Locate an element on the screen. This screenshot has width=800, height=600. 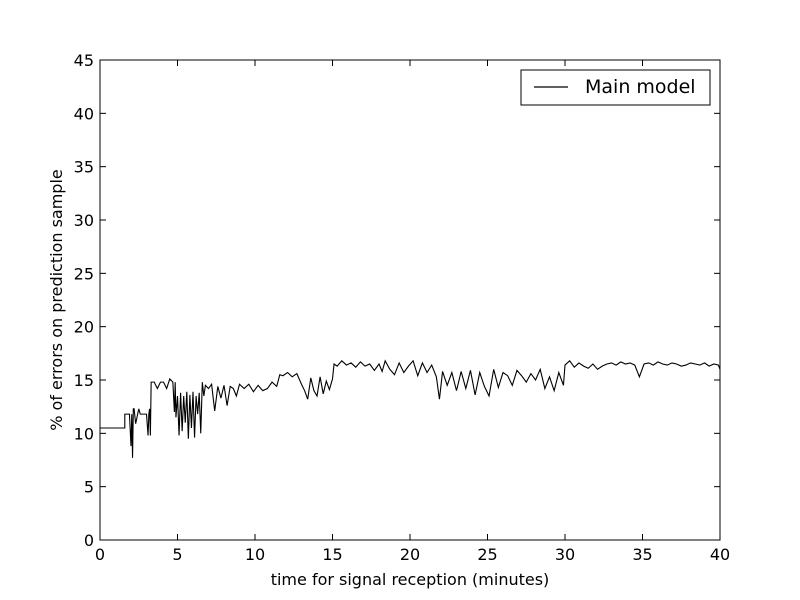
series-layer is located at coordinates (410, 408).